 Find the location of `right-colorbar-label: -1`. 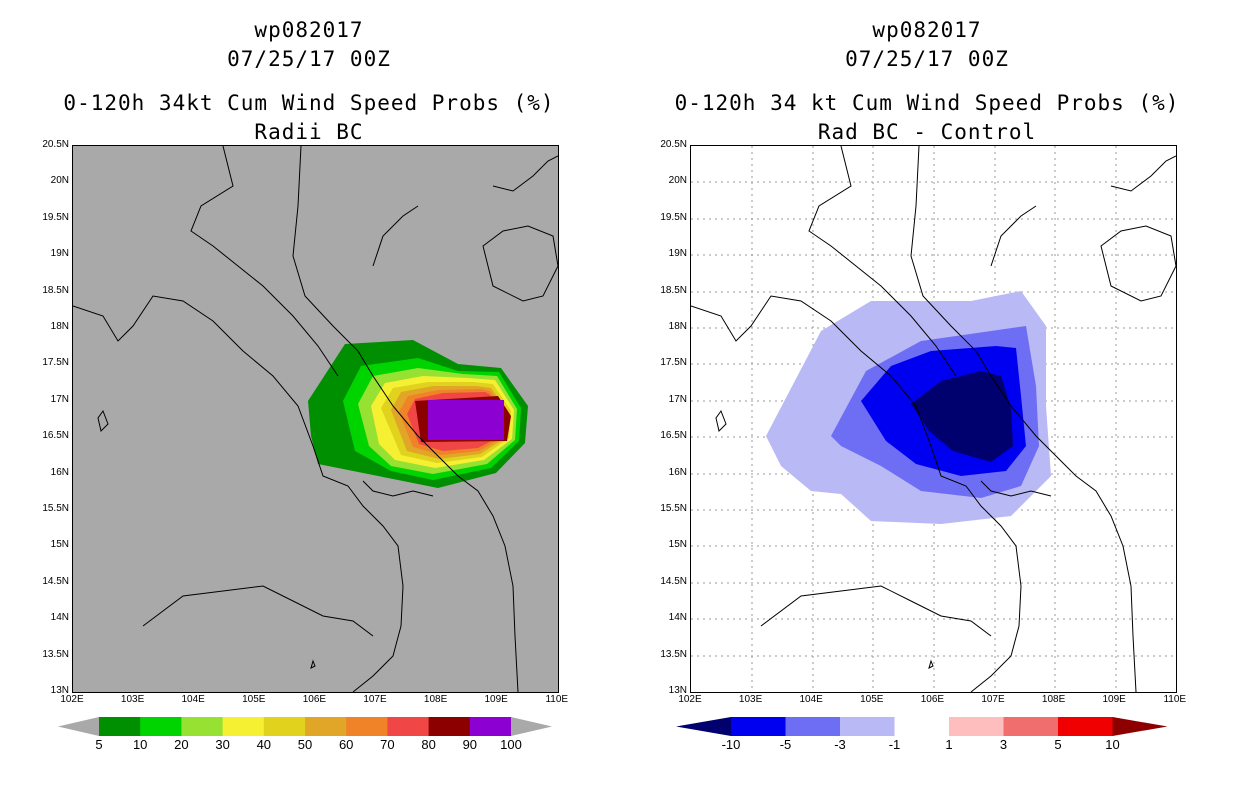

right-colorbar-label: -1 is located at coordinates (894, 744).